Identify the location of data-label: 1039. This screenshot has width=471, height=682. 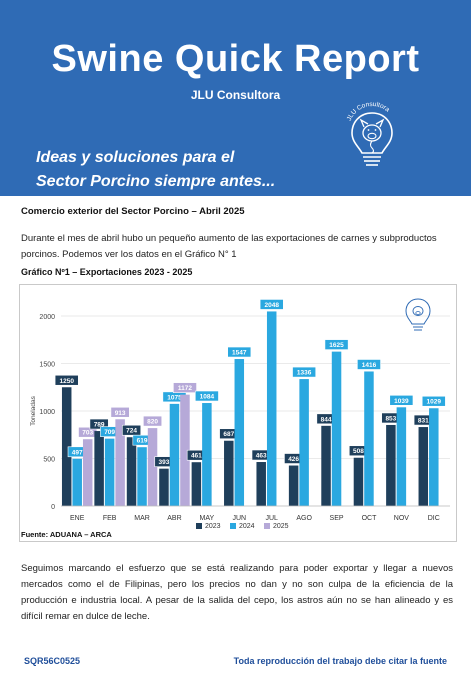
(401, 401).